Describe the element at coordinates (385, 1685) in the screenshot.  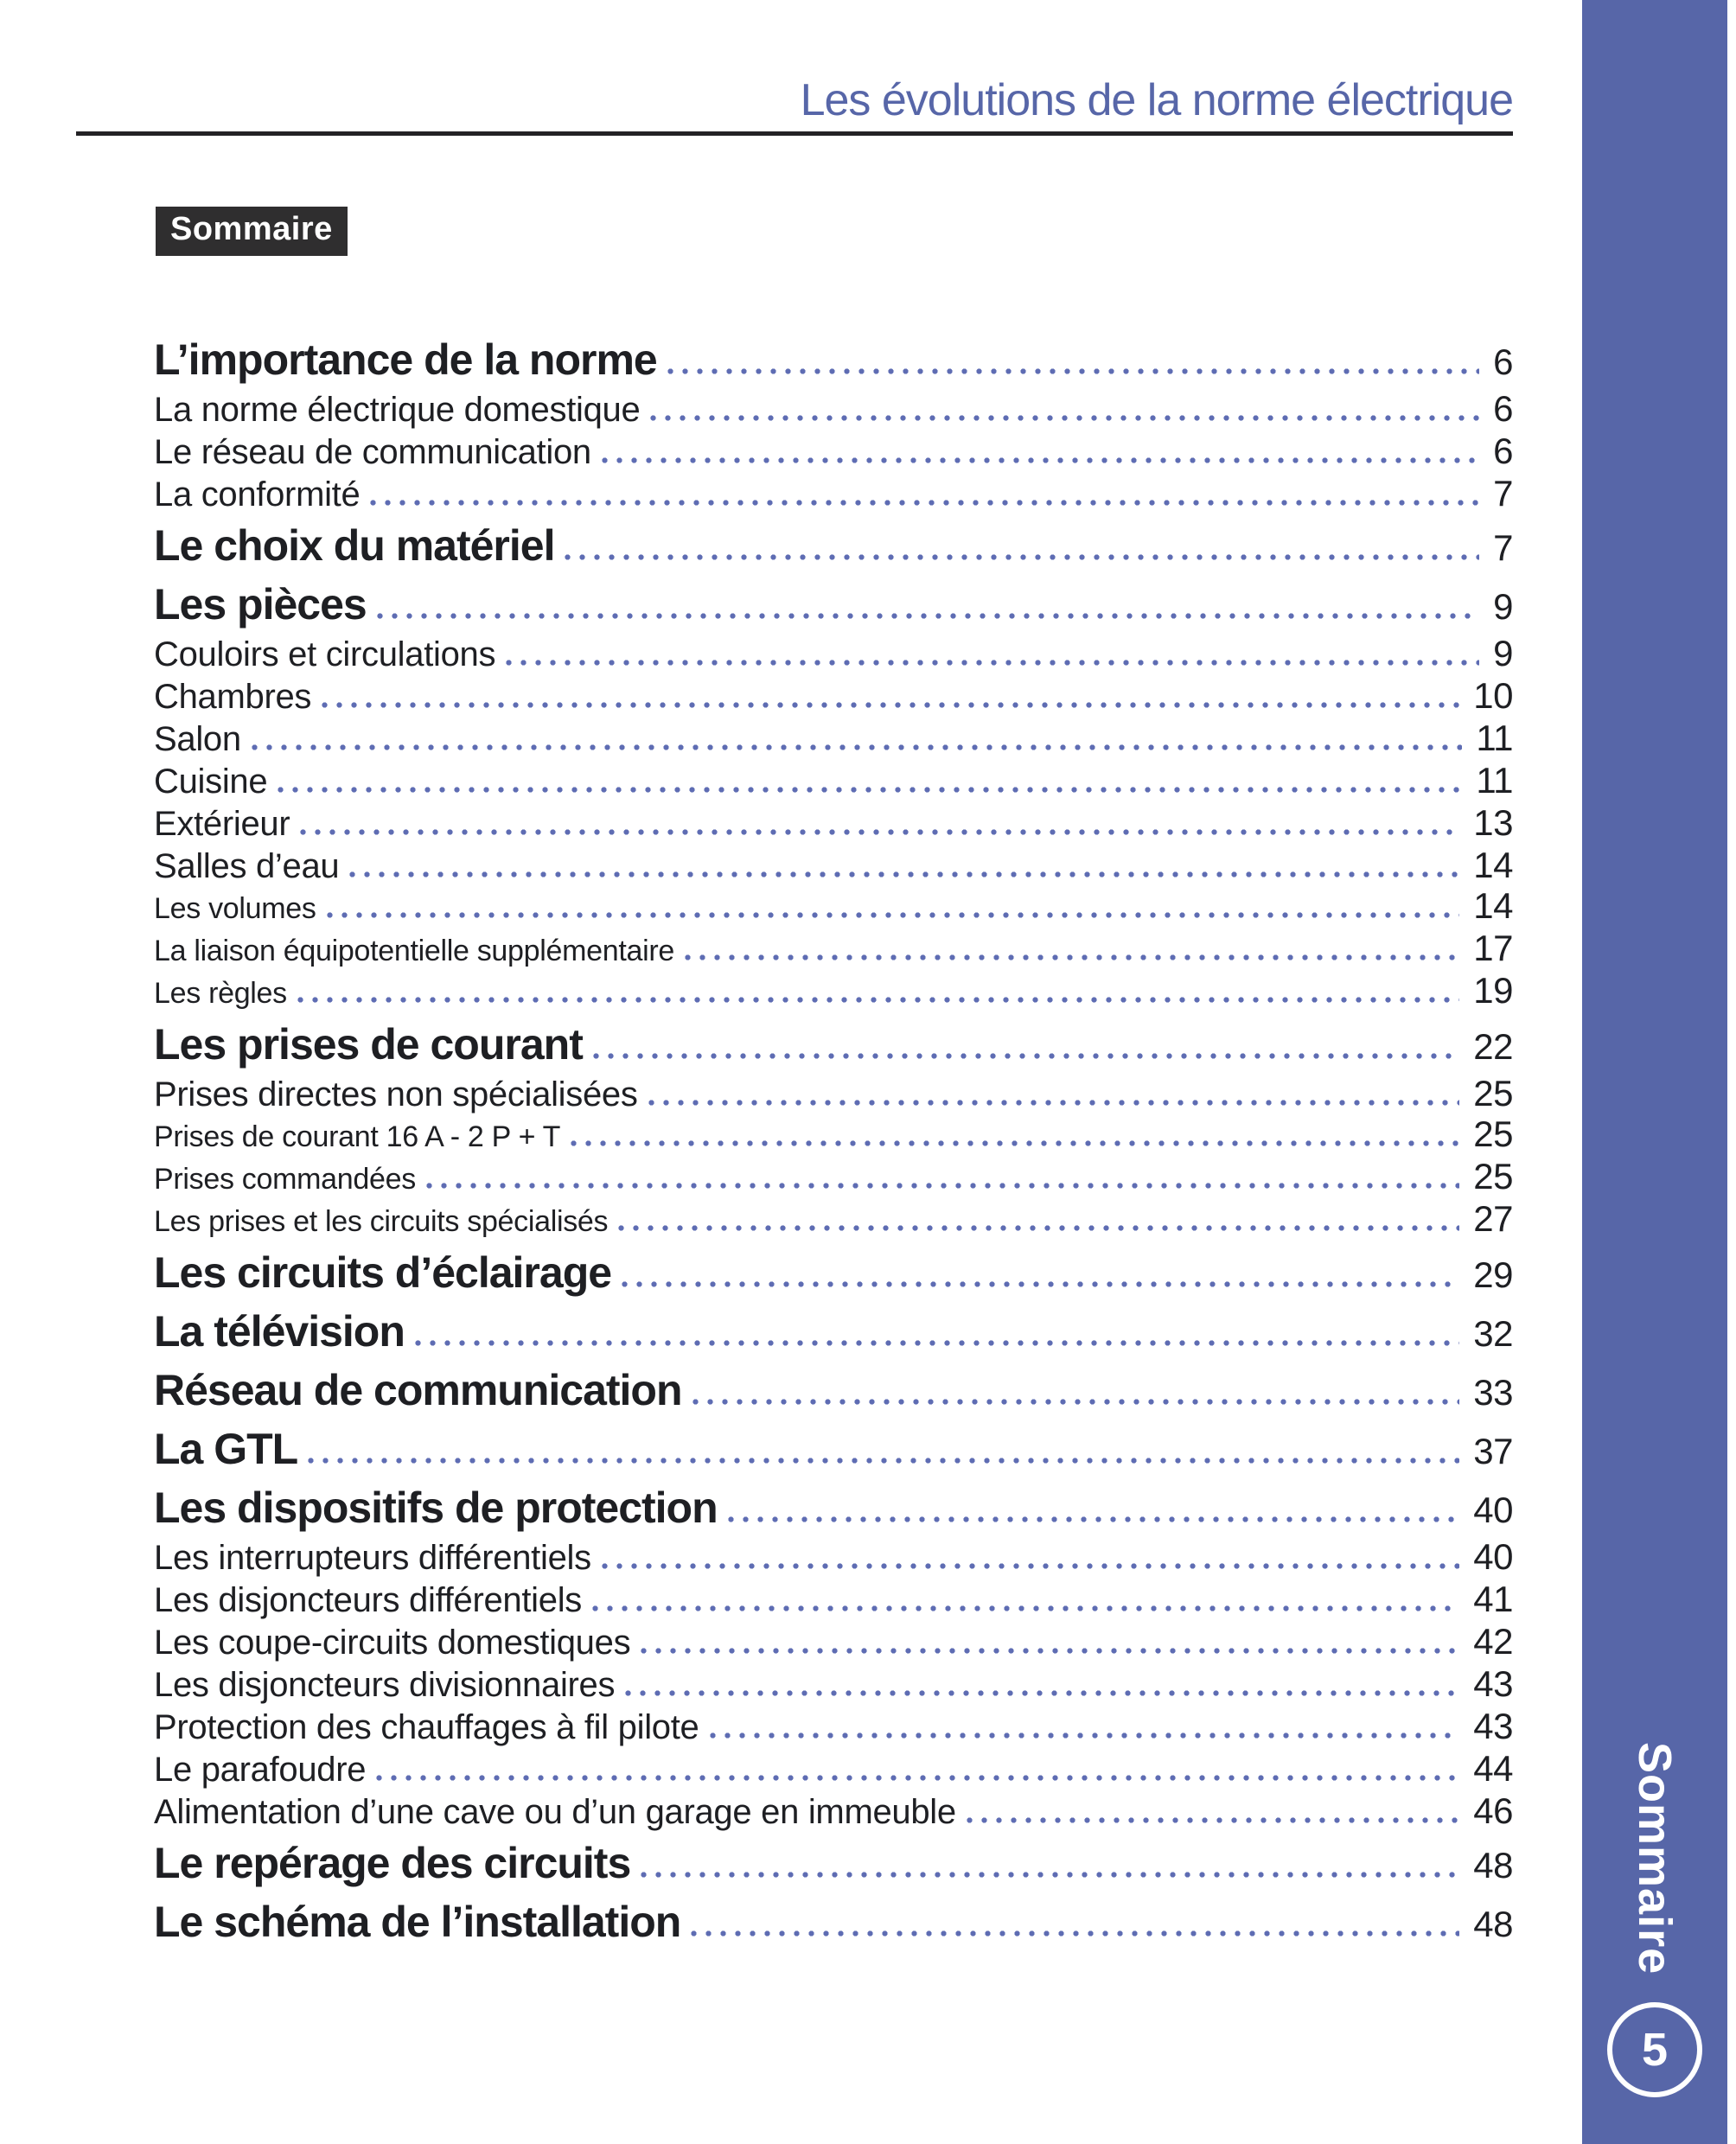
I see `toc-entry-label: Les disjoncteurs divisionnaires` at that location.